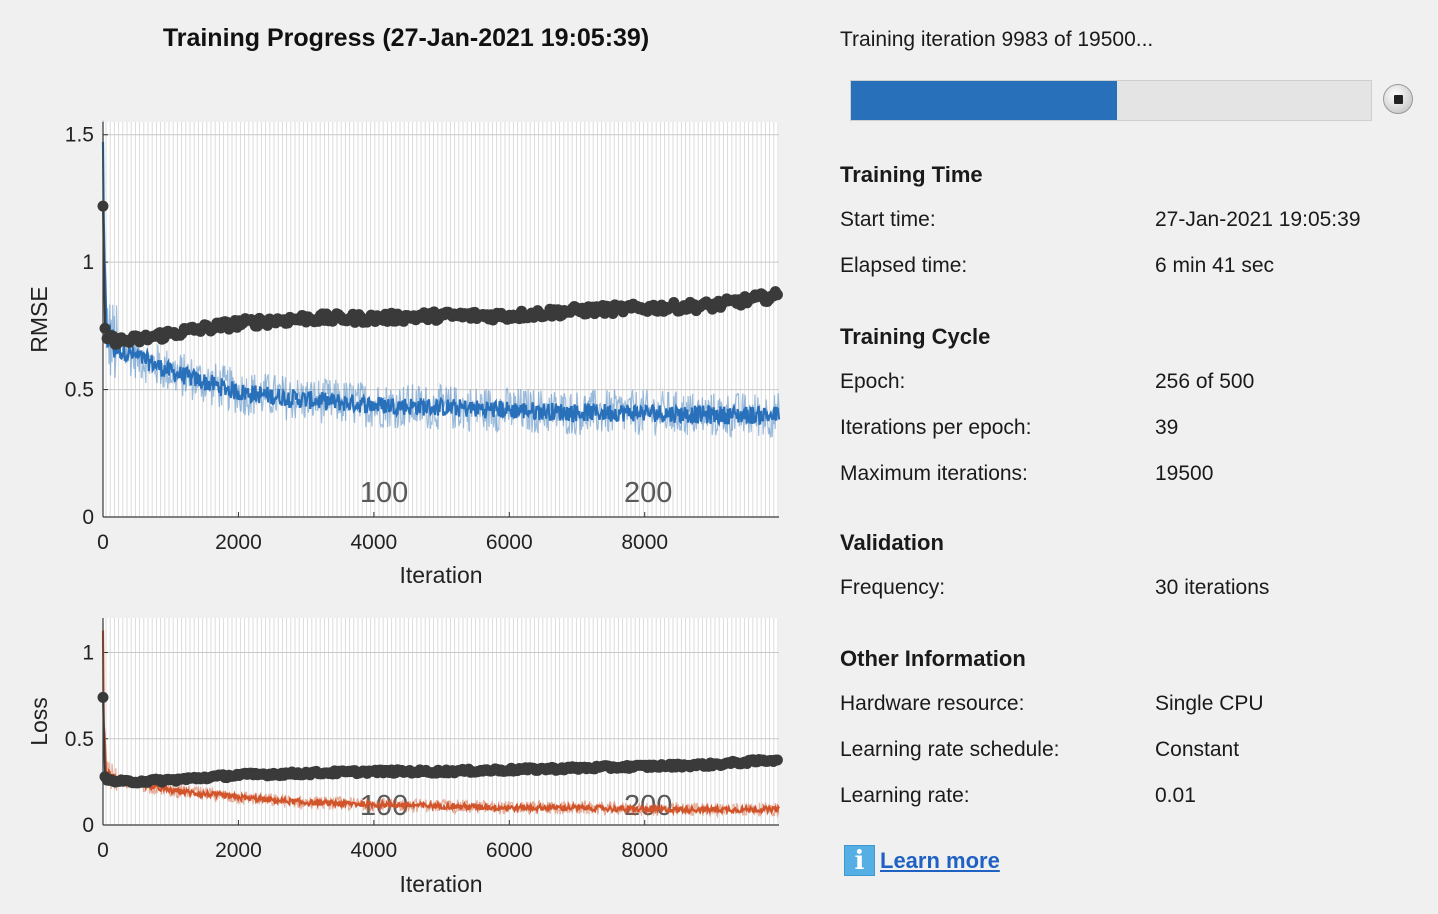  What do you see at coordinates (940, 860) in the screenshot?
I see `learn-more-label: Learn more` at bounding box center [940, 860].